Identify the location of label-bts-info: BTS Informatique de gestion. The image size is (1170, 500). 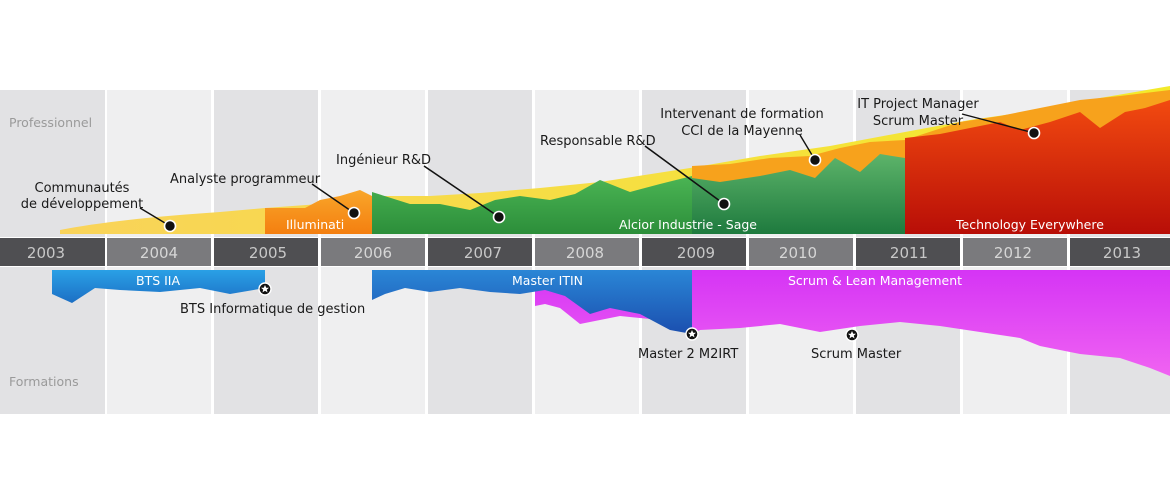
(272, 309).